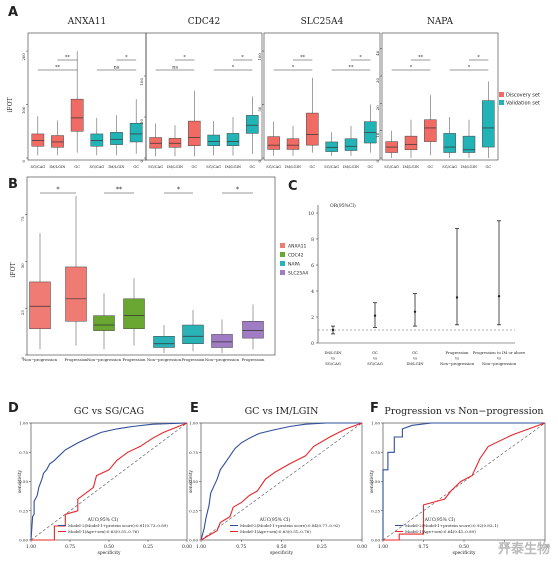  I want to click on panel-d-ytick-label: 0.50, so click(23, 481).